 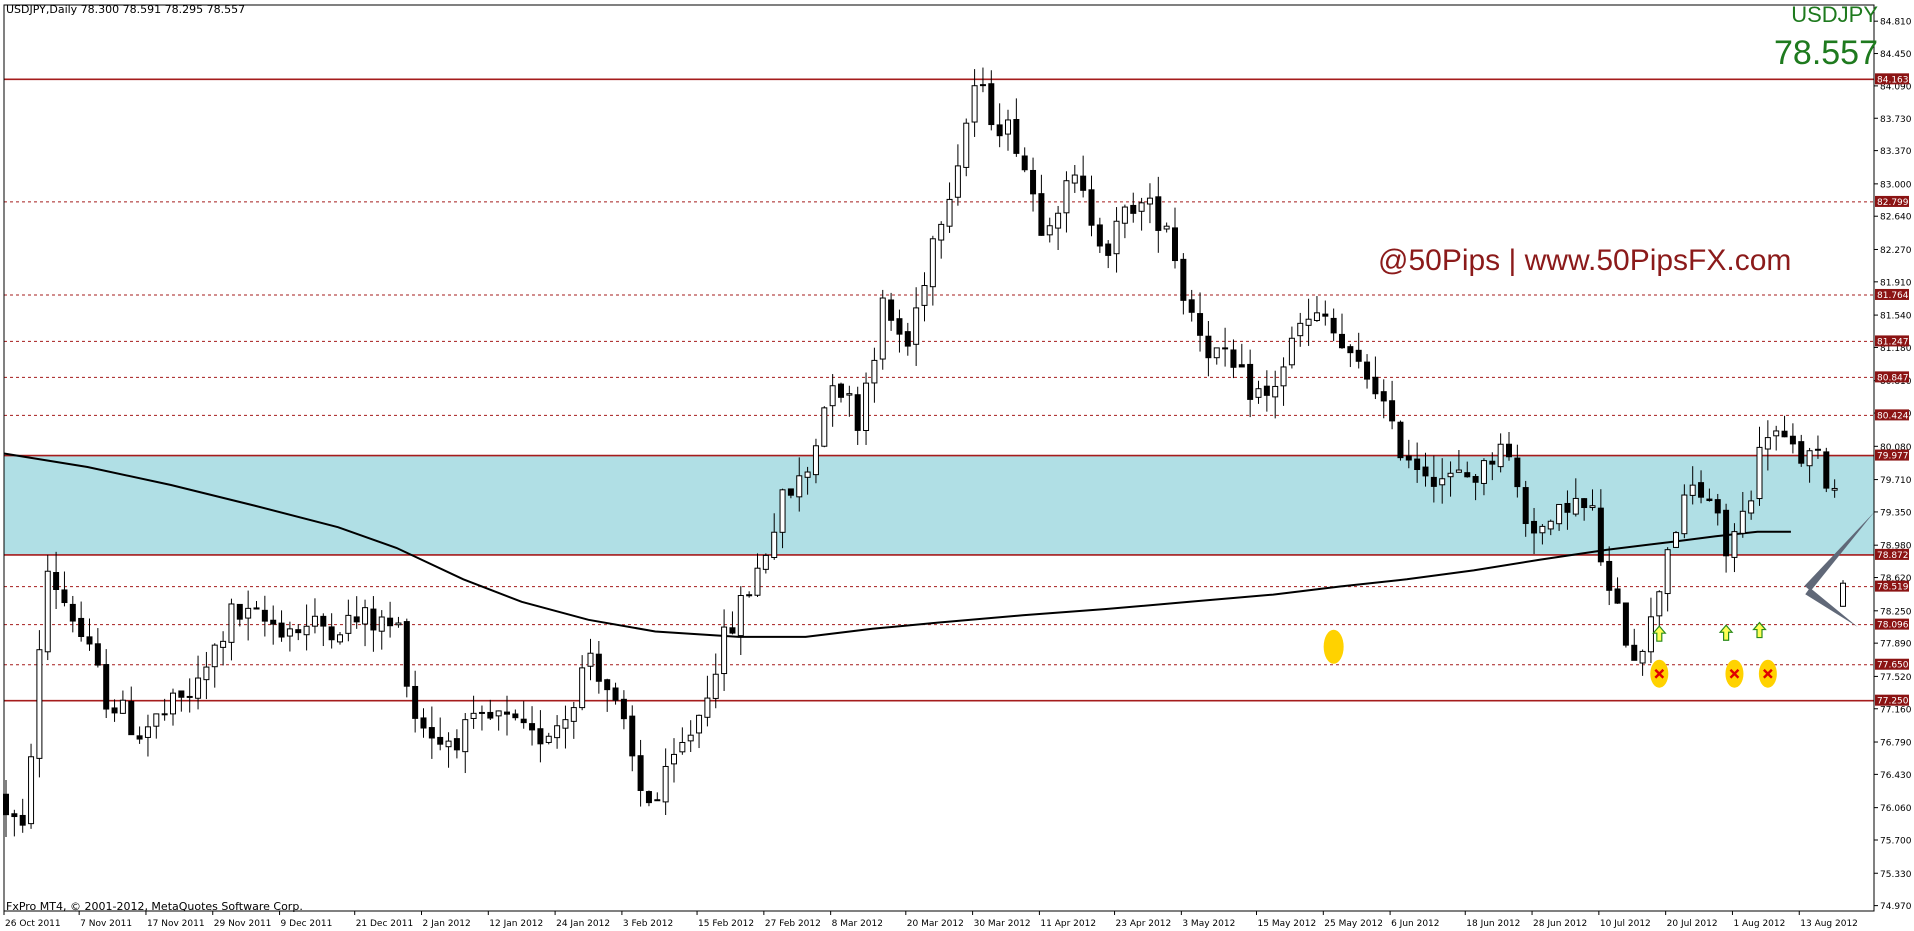 I want to click on y-tick-label: 82.640, so click(x=1896, y=218).